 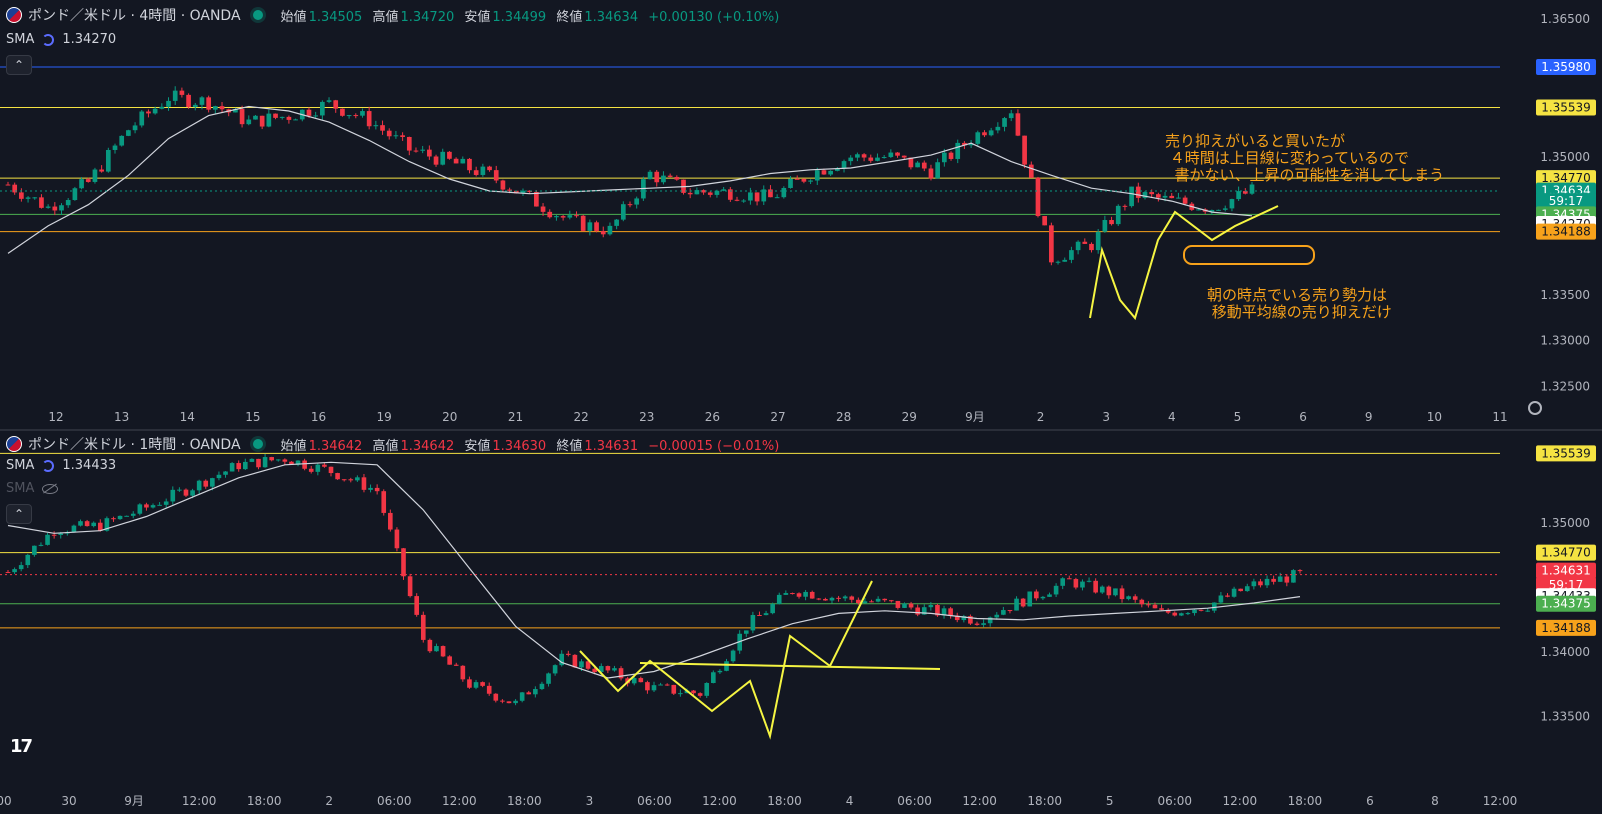 I want to click on sma-legend-hidden-1h: SMA, so click(x=32, y=488).